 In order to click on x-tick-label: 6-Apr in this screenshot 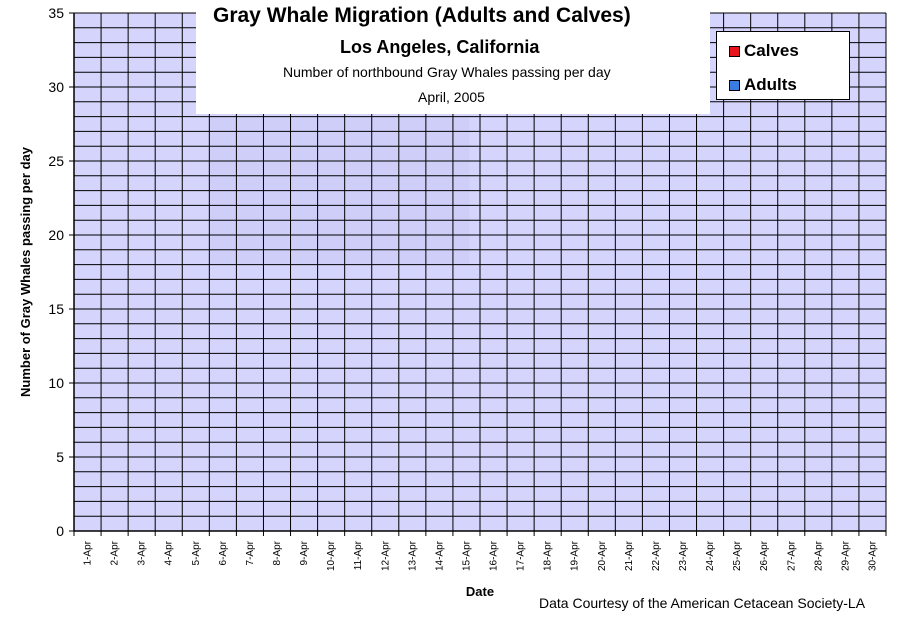, I will do `click(223, 552)`.